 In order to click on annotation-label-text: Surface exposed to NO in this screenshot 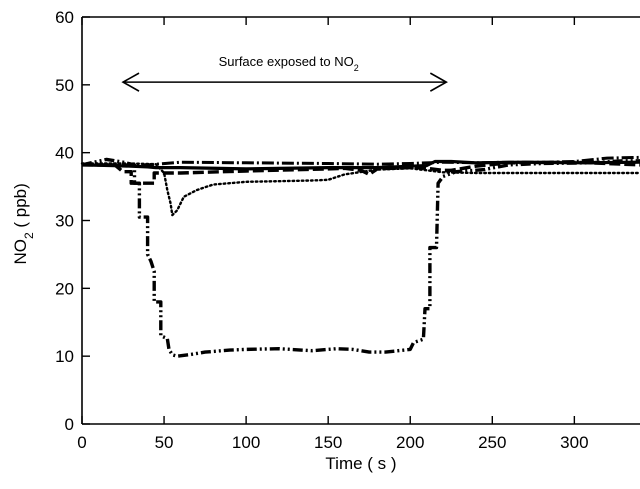, I will do `click(286, 61)`.